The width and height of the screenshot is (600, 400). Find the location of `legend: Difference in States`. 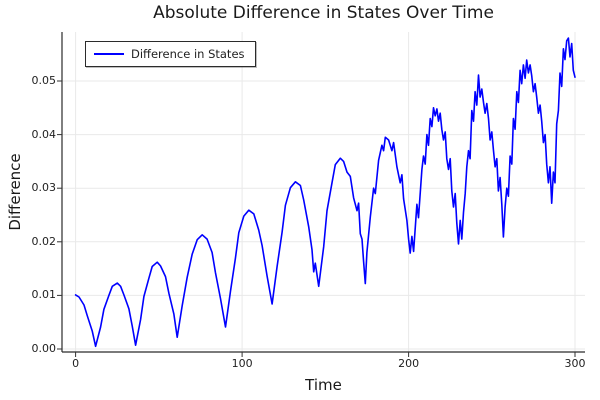

legend: Difference in States is located at coordinates (170, 54).